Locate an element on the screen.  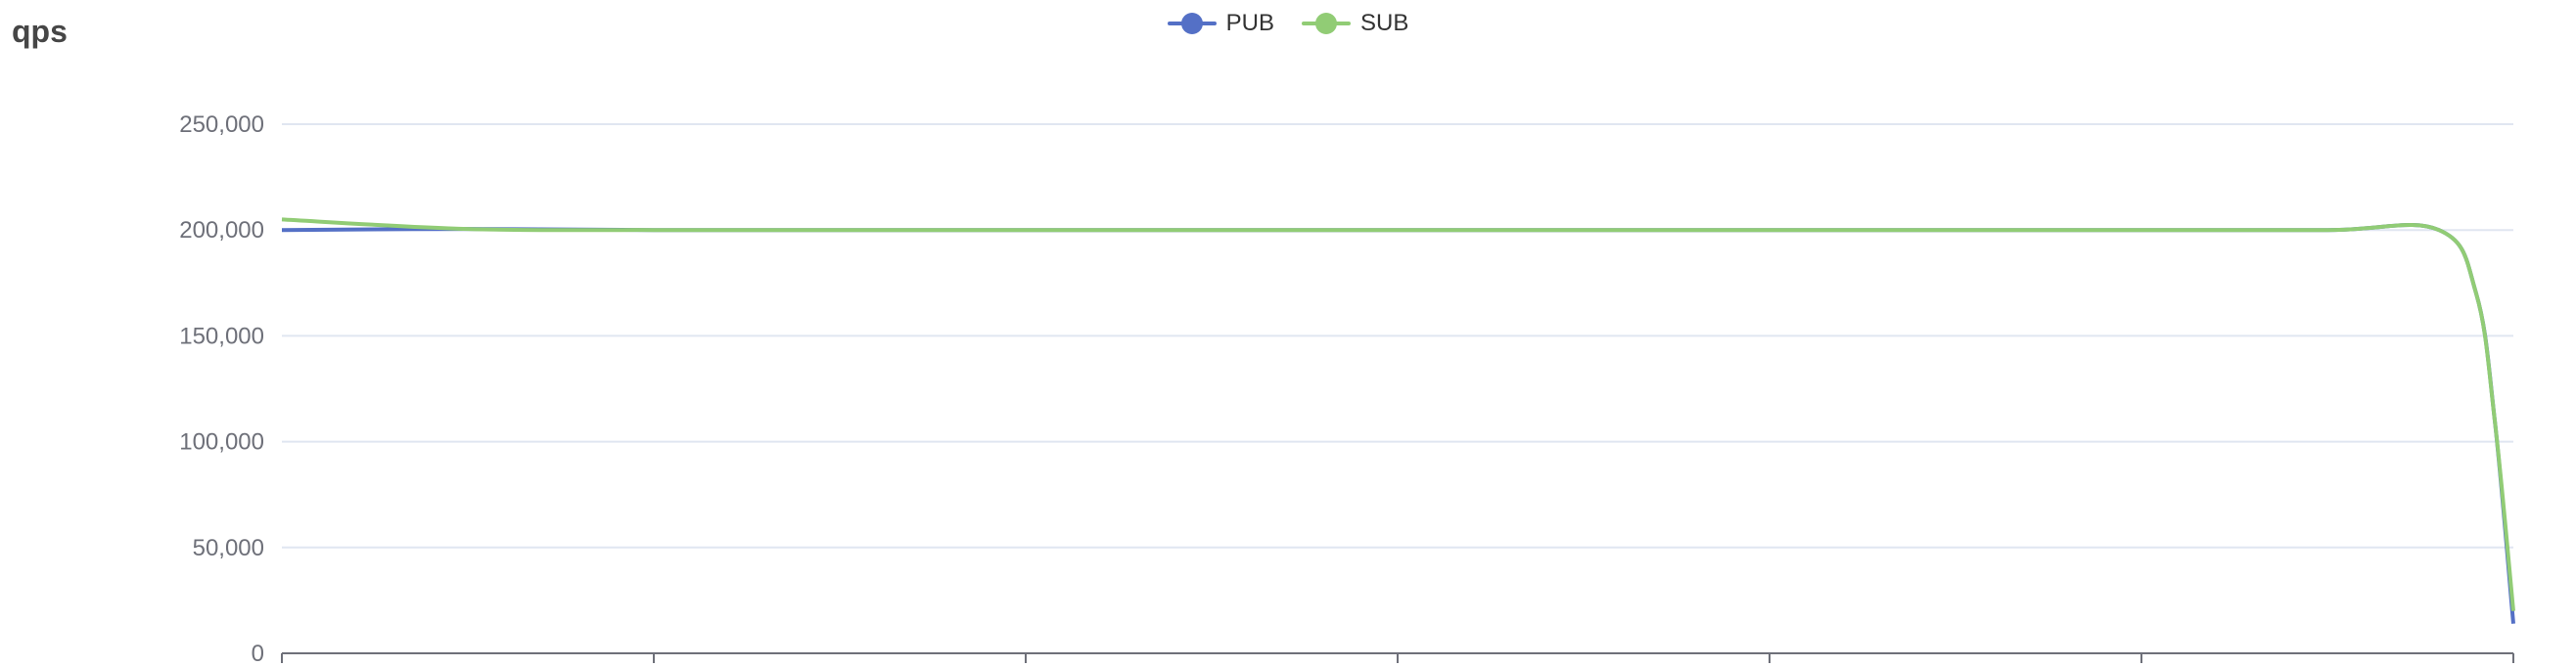
chart-title: qps is located at coordinates (40, 31).